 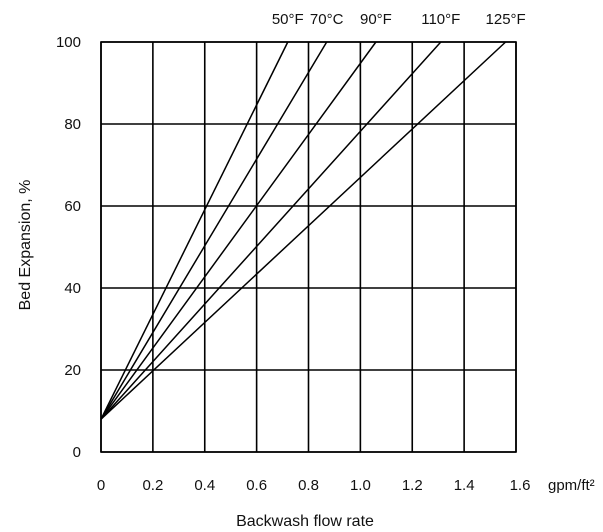 What do you see at coordinates (101, 485) in the screenshot?
I see `x-tick-label-0: 0` at bounding box center [101, 485].